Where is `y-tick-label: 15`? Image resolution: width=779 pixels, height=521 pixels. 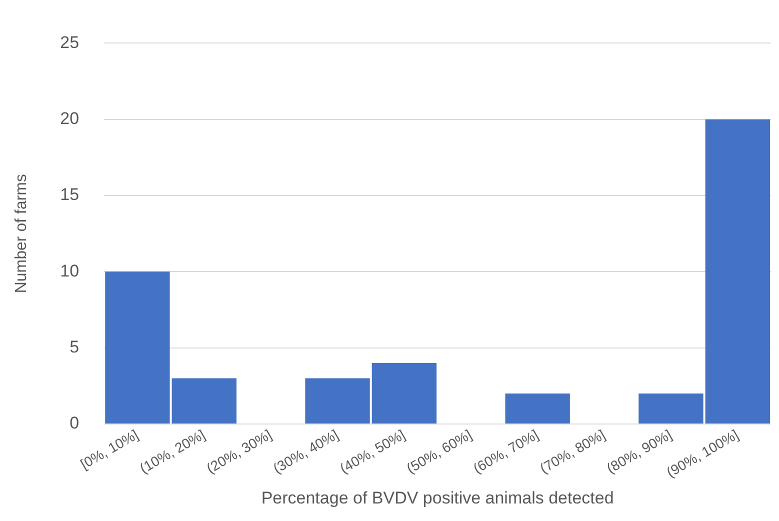
y-tick-label: 15 is located at coordinates (70, 194).